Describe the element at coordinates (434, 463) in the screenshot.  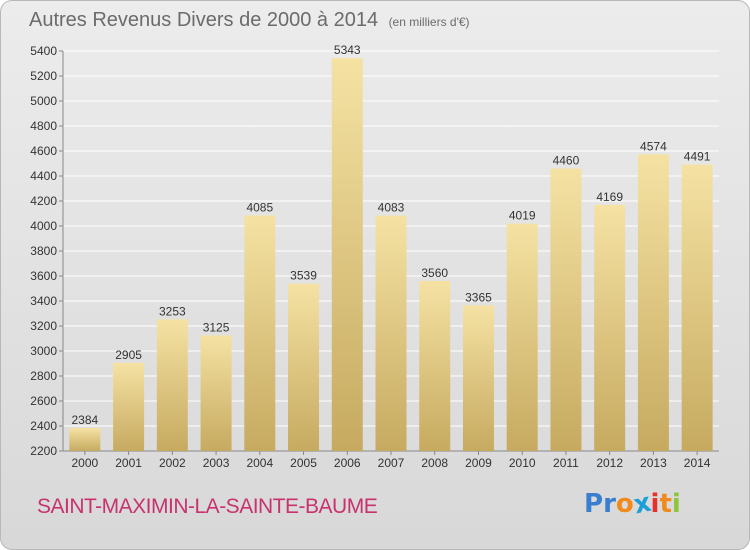
I see `x-tick-label: 2008` at that location.